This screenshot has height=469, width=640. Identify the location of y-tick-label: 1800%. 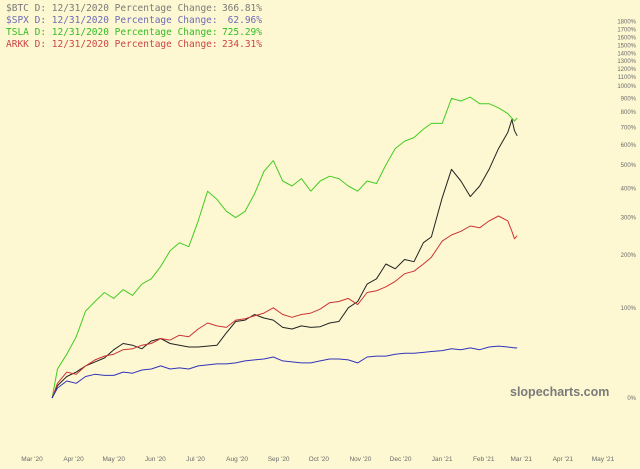
(626, 23).